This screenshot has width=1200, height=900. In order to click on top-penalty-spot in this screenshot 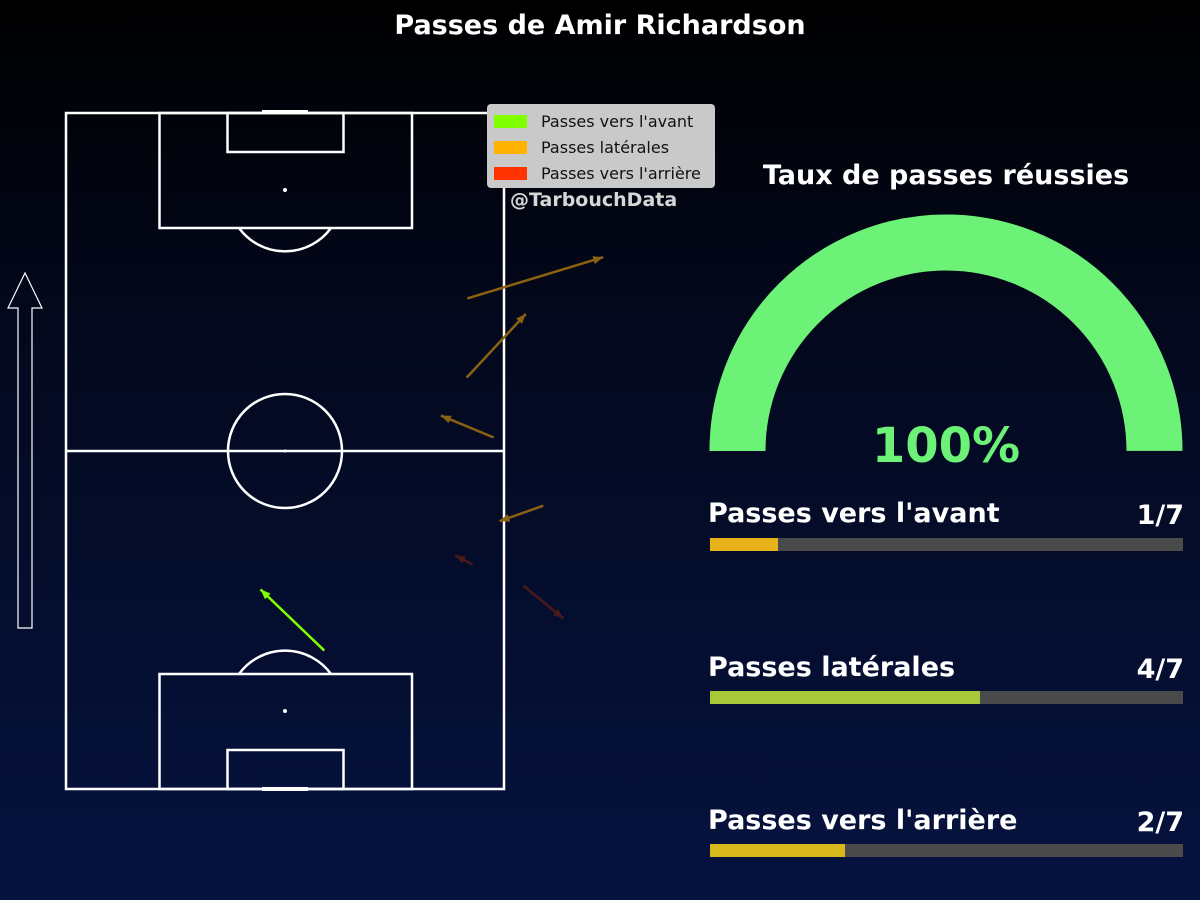, I will do `click(285, 190)`.